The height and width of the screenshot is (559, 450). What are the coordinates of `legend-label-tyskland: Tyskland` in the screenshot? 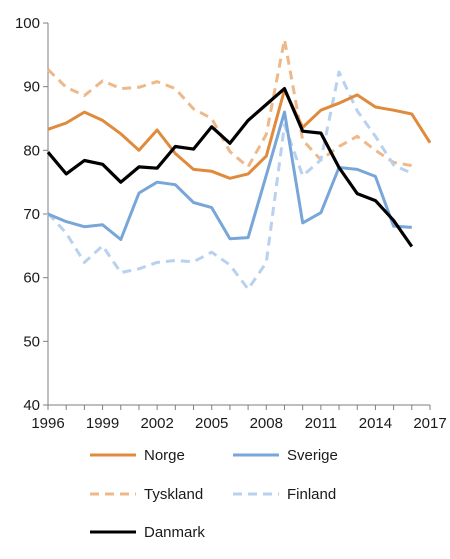 It's located at (173, 494).